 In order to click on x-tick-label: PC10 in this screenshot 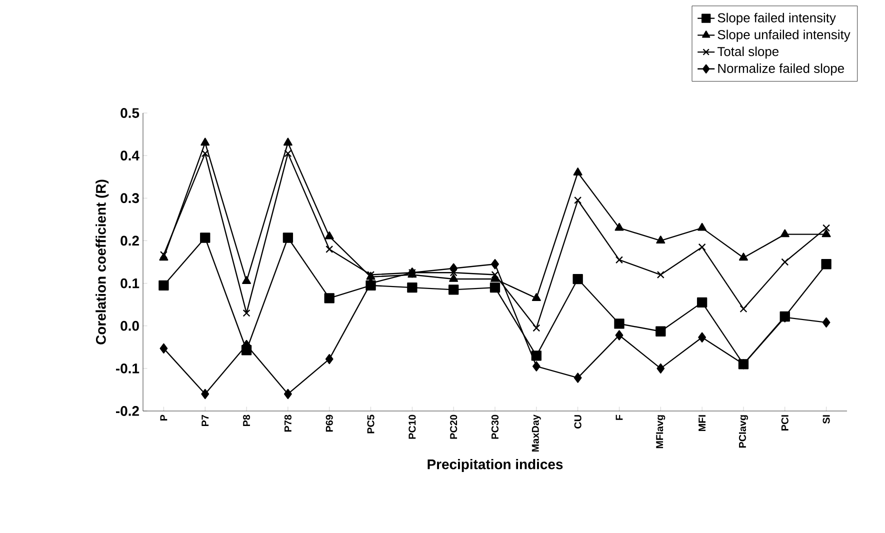, I will do `click(412, 426)`.